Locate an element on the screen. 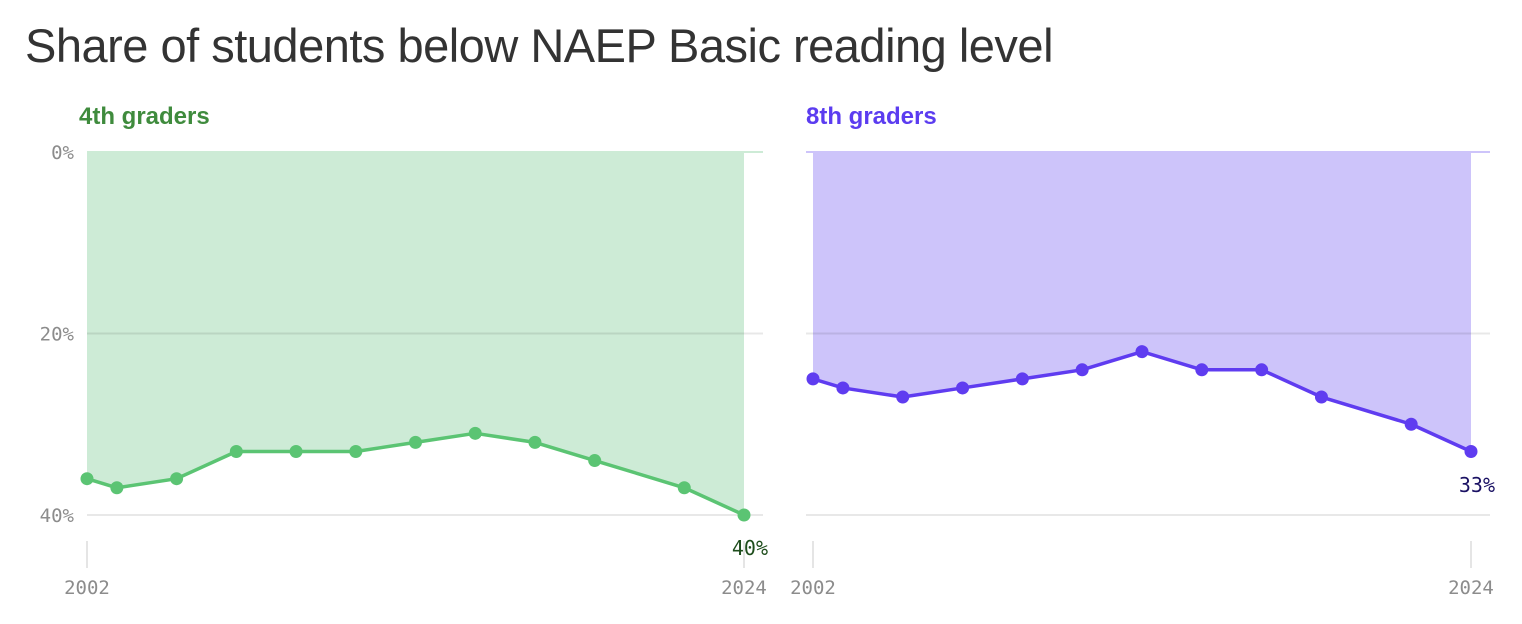 This screenshot has height=624, width=1522. y-tick-label: 40% is located at coordinates (57, 516).